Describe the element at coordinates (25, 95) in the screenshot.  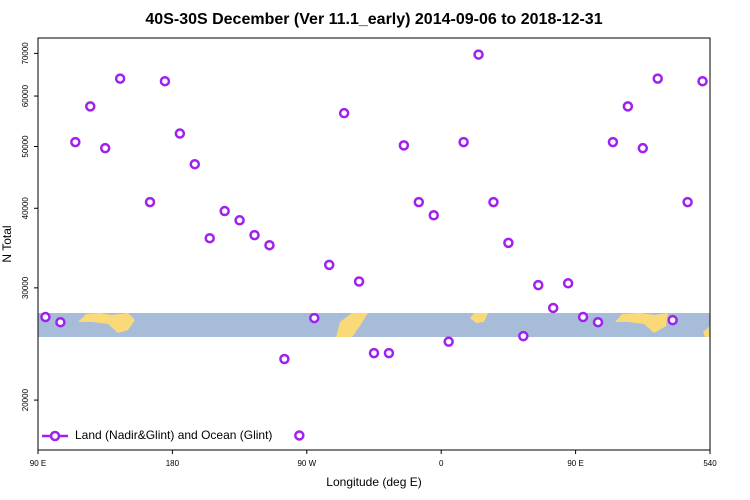
I see `y-tick-label: 60000` at that location.